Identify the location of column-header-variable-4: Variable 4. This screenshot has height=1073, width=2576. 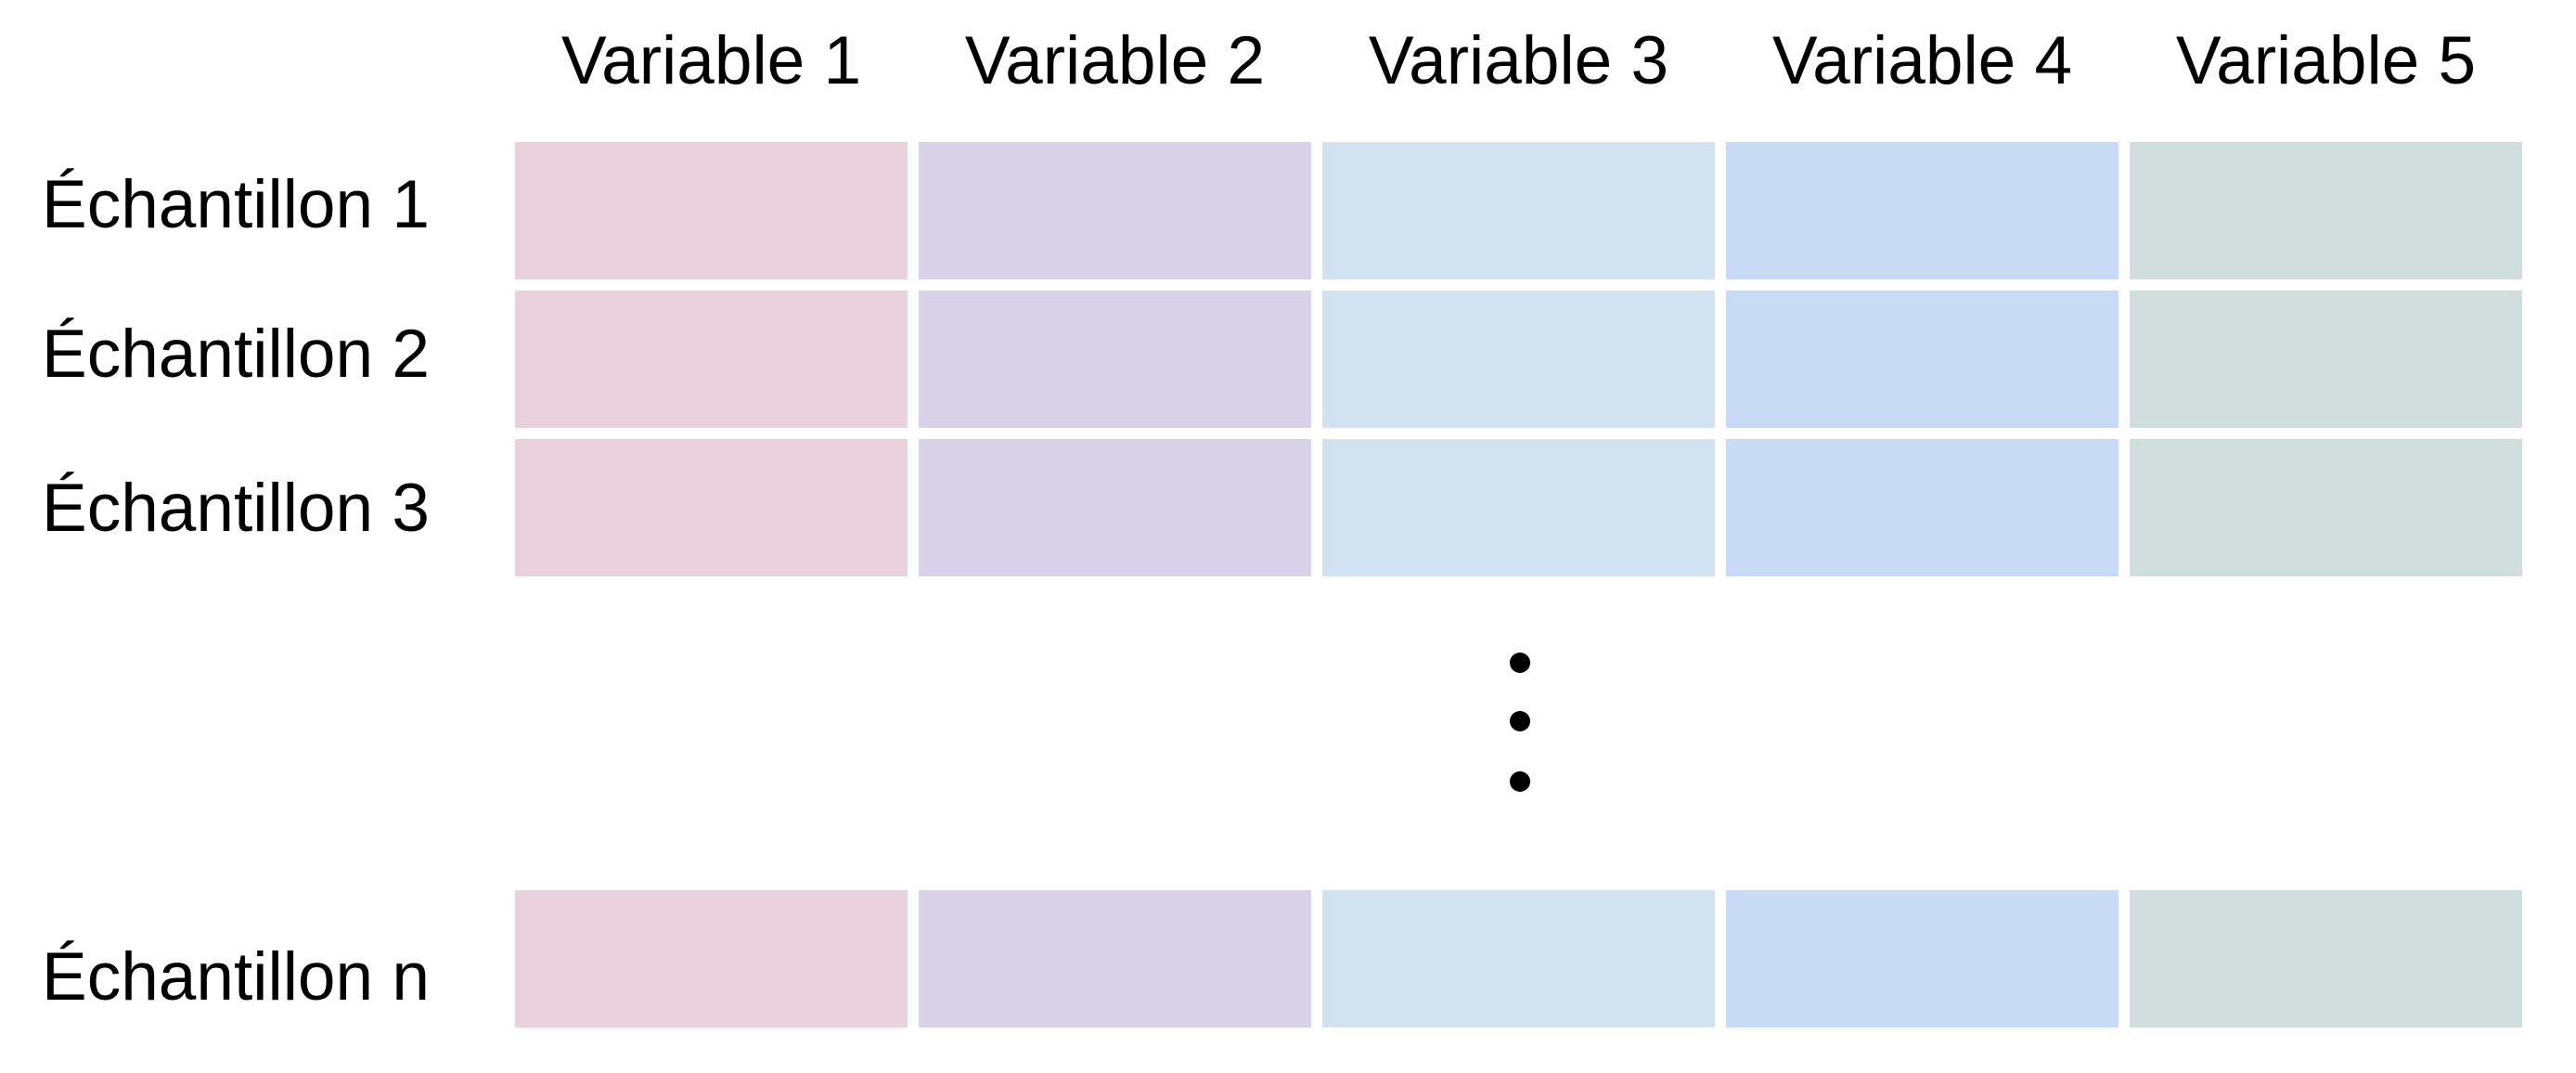
(1922, 60).